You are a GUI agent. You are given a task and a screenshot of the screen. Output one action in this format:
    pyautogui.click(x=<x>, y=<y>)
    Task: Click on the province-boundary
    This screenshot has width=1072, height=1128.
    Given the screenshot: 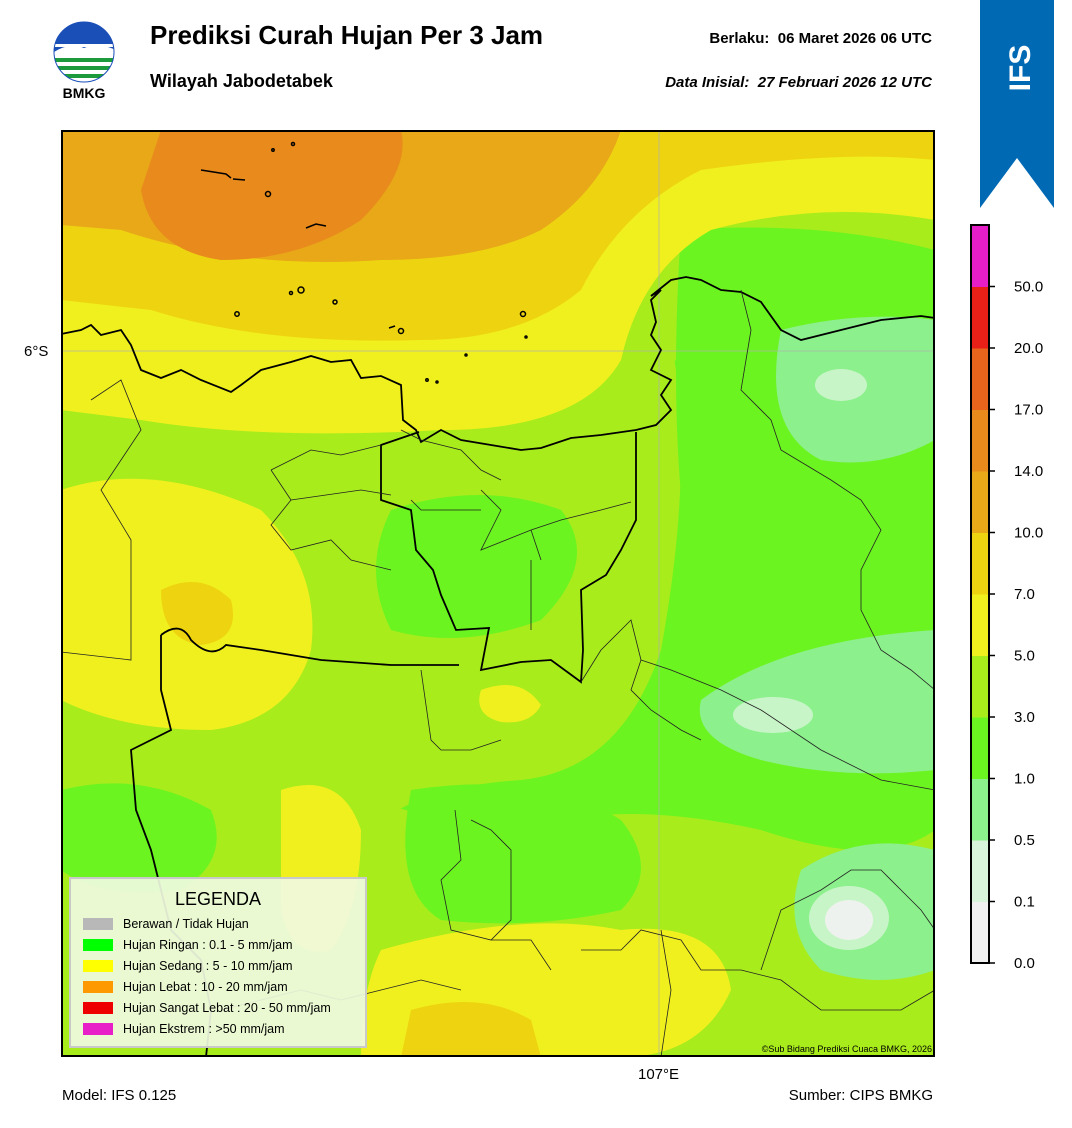 What is the action you would take?
    pyautogui.click(x=508, y=557)
    